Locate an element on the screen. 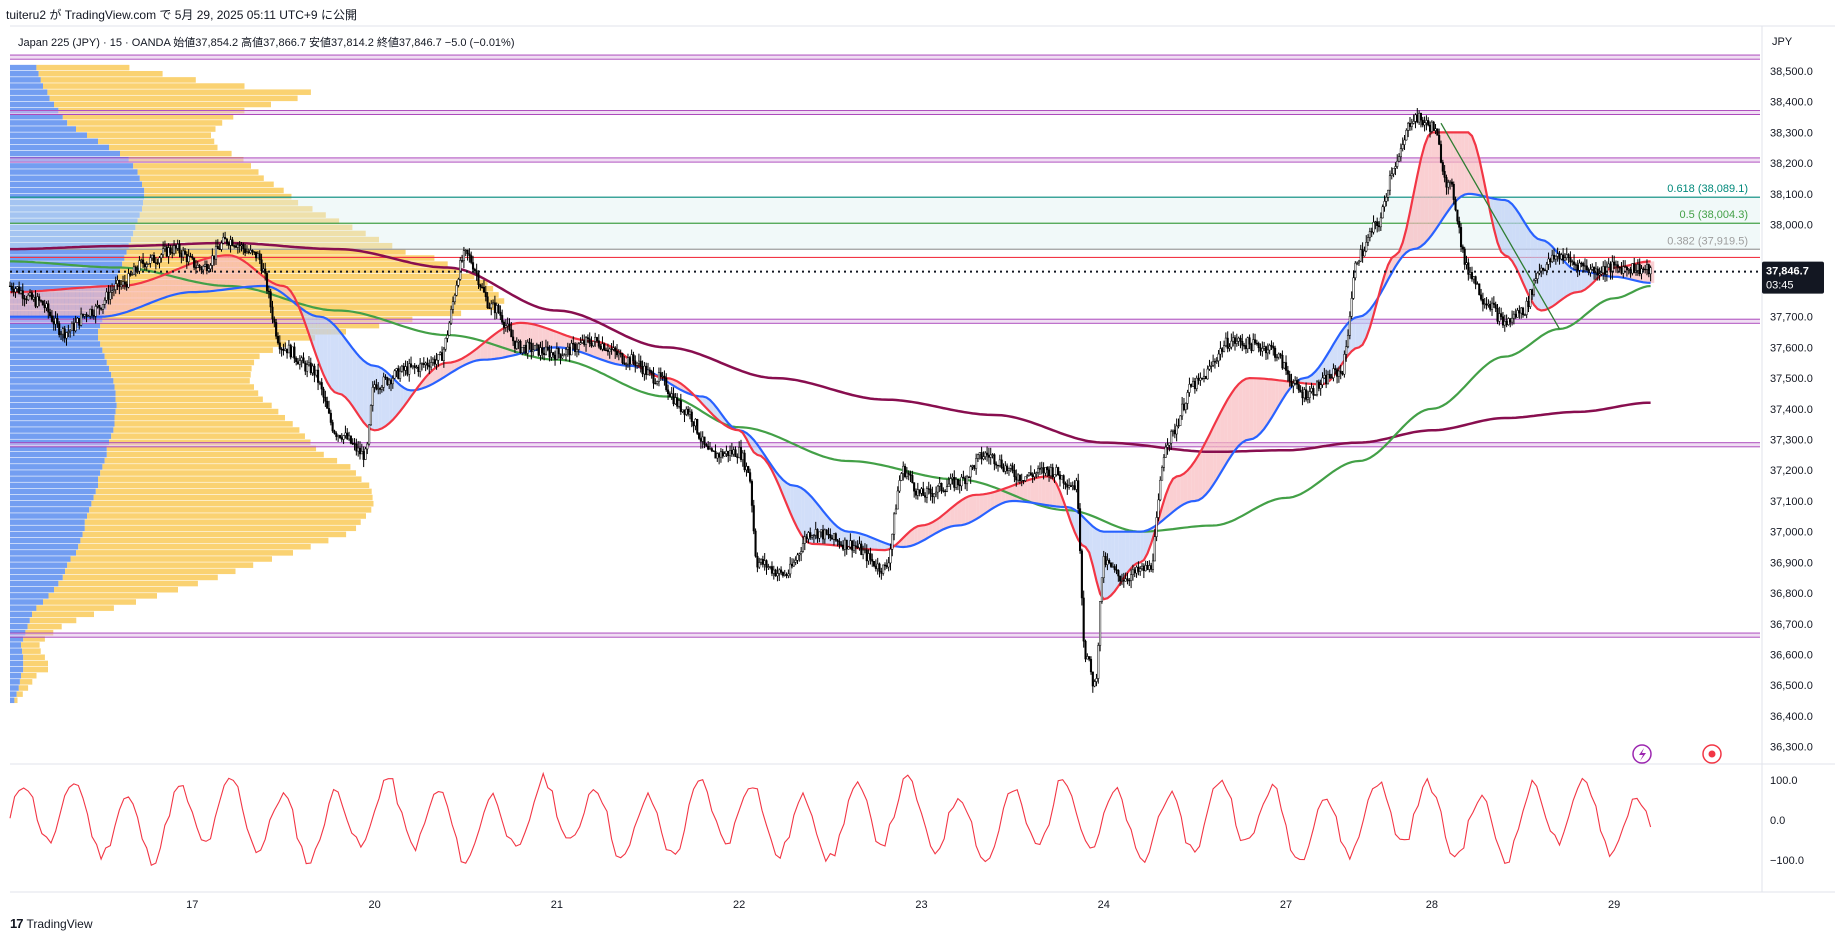 The image size is (1835, 940). record-icon is located at coordinates (1712, 754).